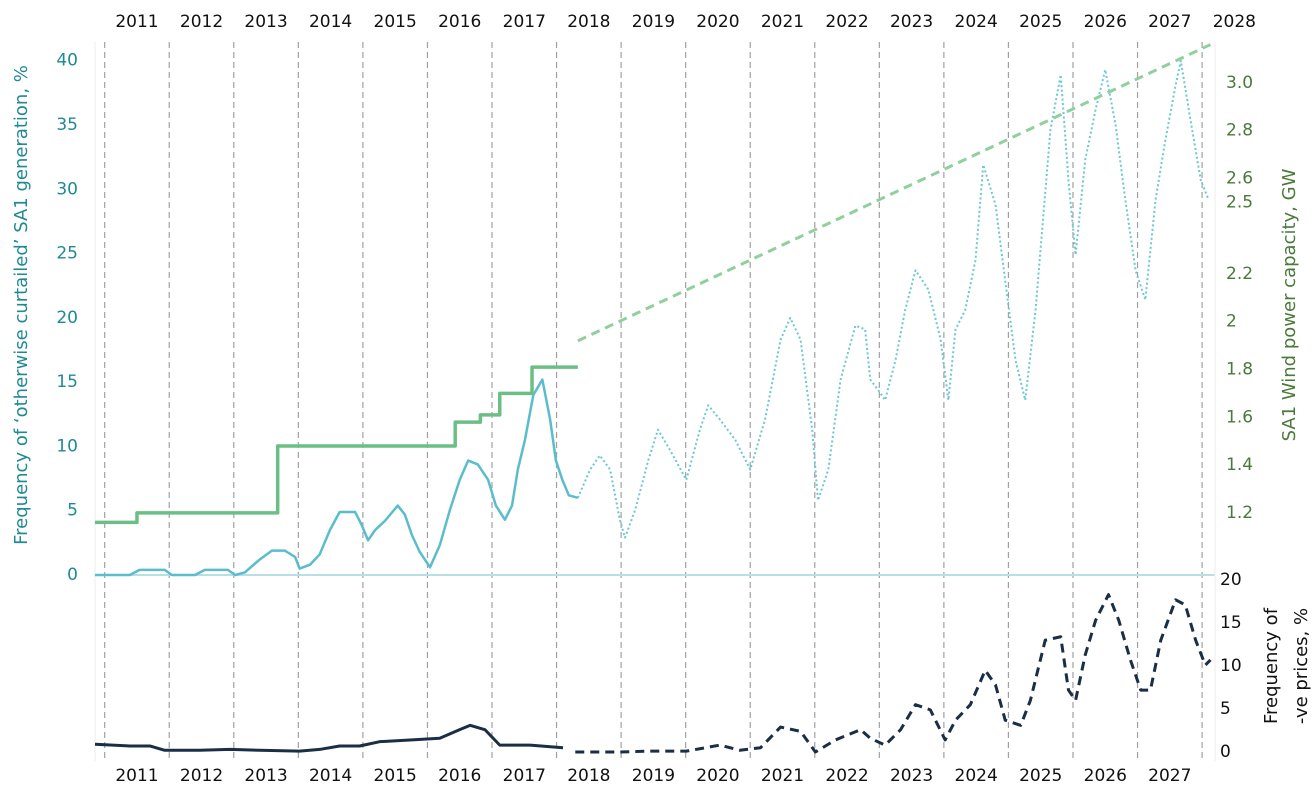  Describe the element at coordinates (1239, 513) in the screenshot. I see `y2-tick-label: 1.2` at that location.